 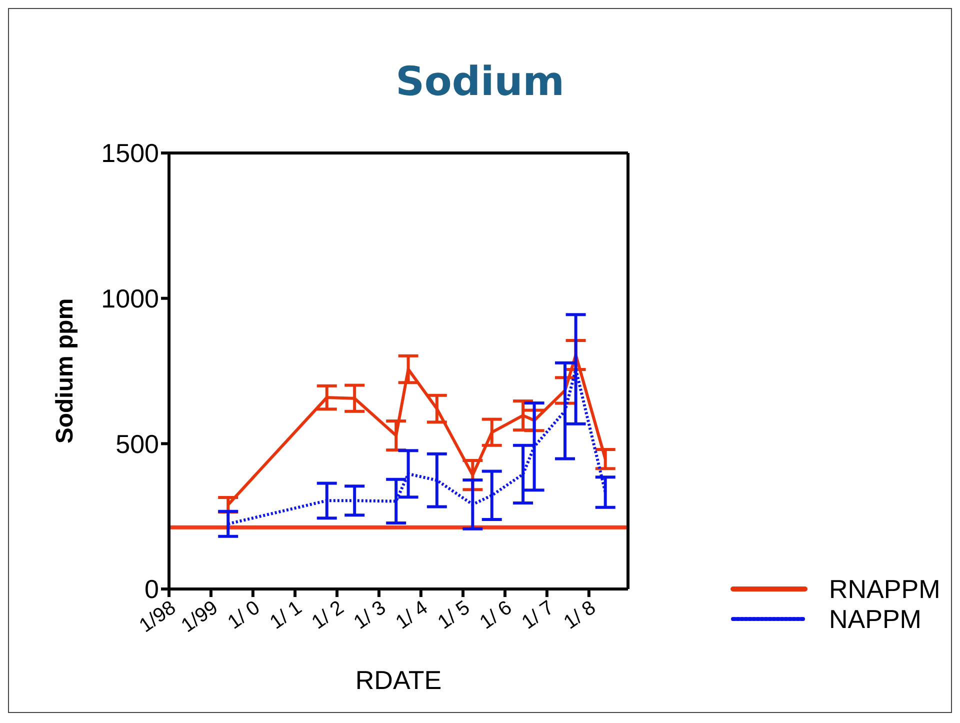 I want to click on y-tick-label: 0, so click(x=151, y=589).